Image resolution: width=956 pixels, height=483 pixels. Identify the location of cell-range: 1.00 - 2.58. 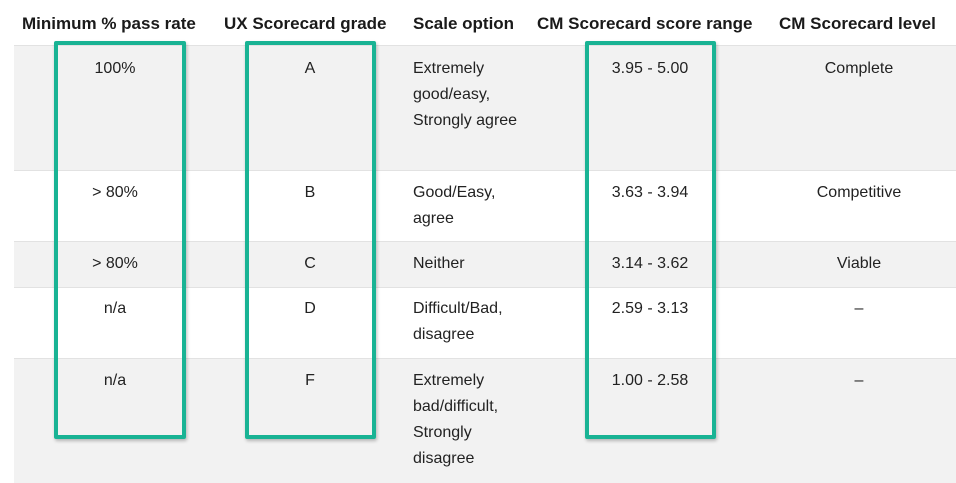
(650, 380).